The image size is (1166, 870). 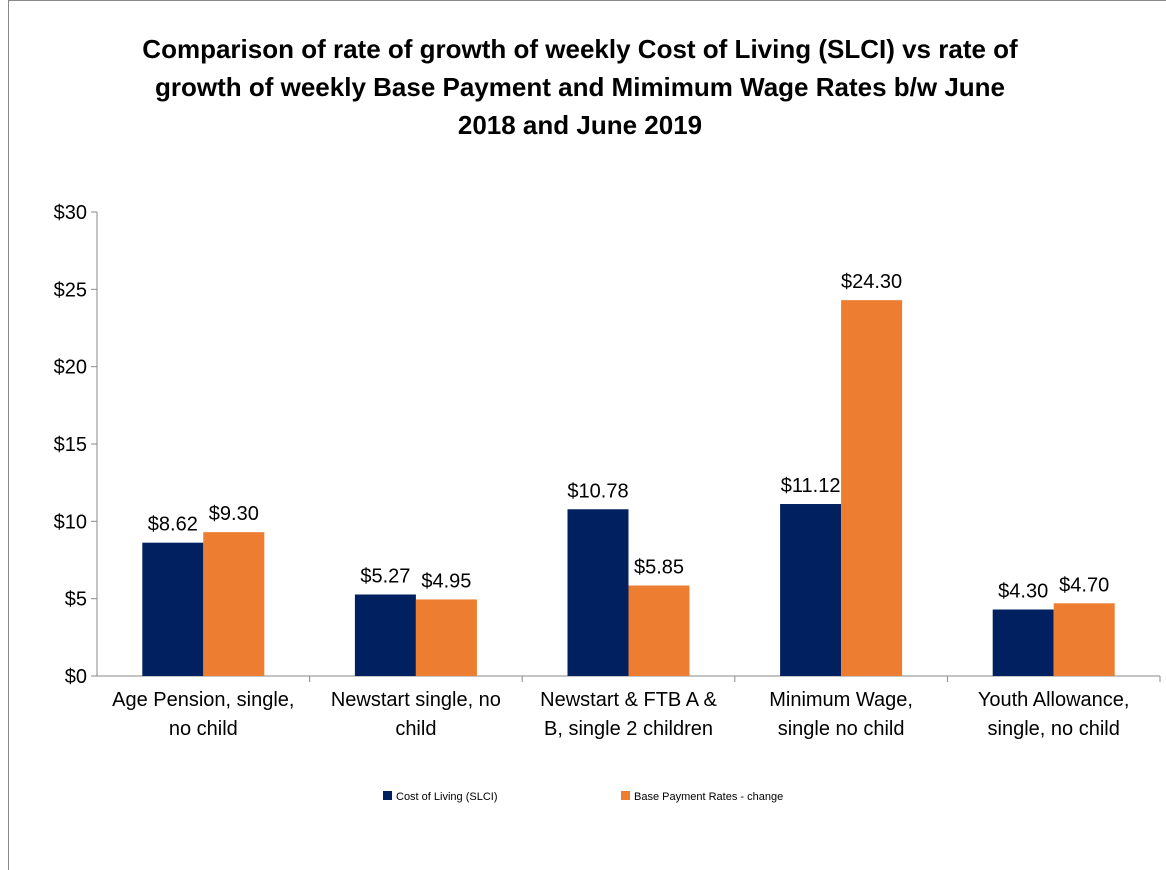 What do you see at coordinates (70, 368) in the screenshot?
I see `y-tick-label: $20` at bounding box center [70, 368].